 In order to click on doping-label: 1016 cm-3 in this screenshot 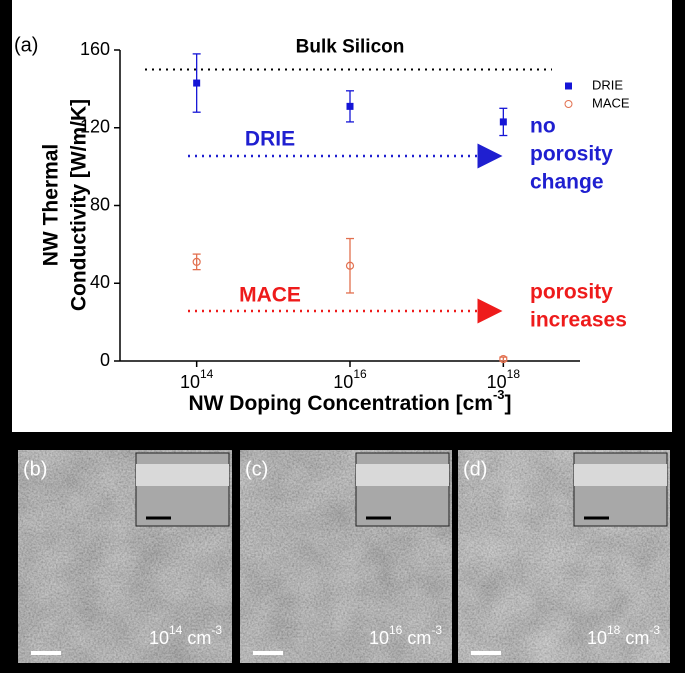, I will do `click(405, 635)`.